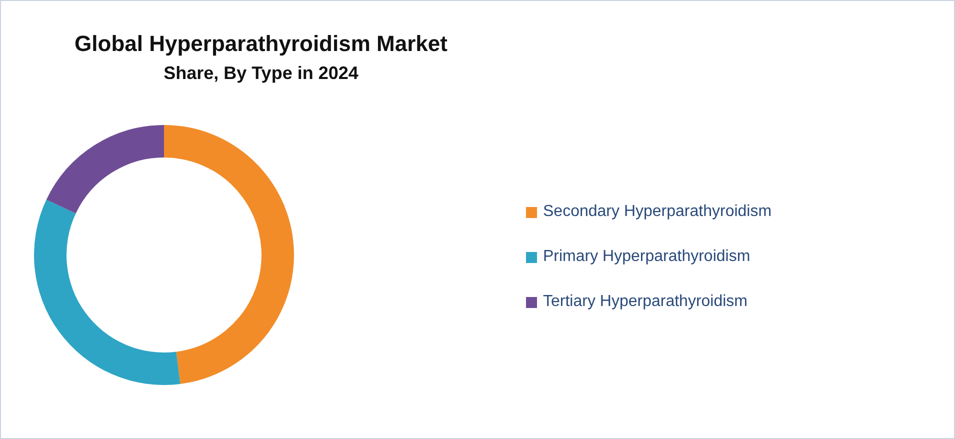 This screenshot has height=439, width=955. What do you see at coordinates (261, 73) in the screenshot?
I see `chart-subtitle: Share, By Type in 2024` at bounding box center [261, 73].